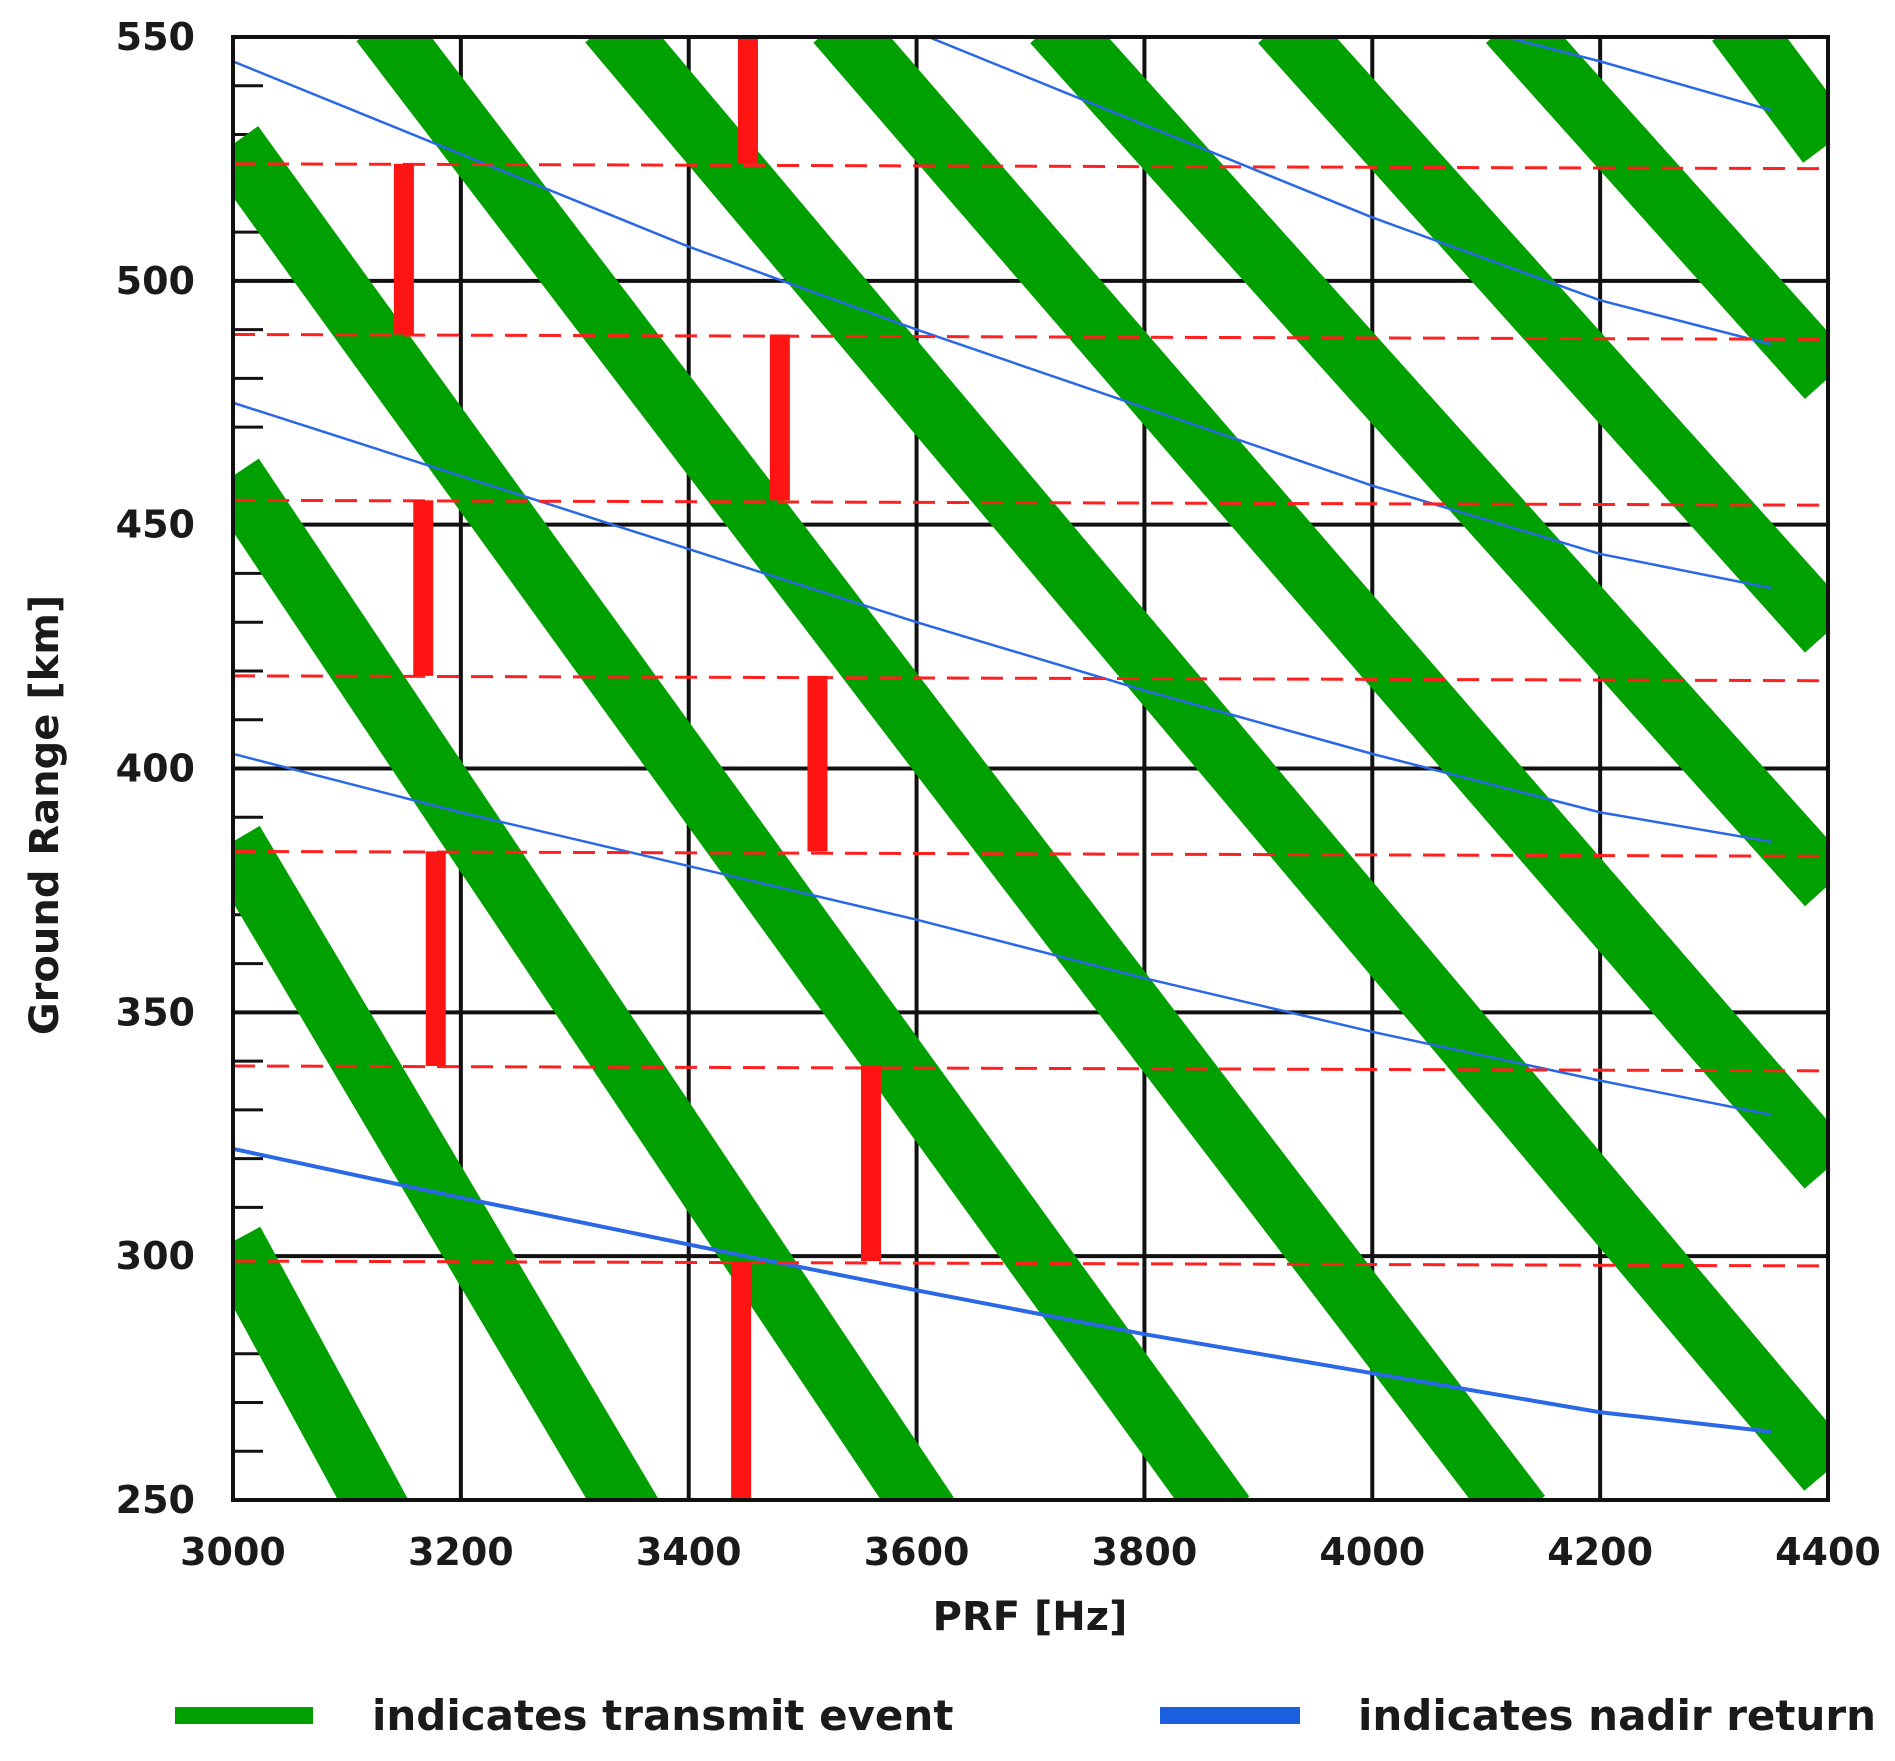 The height and width of the screenshot is (1761, 1895). I want to click on x-tick-label: 3600, so click(917, 1552).